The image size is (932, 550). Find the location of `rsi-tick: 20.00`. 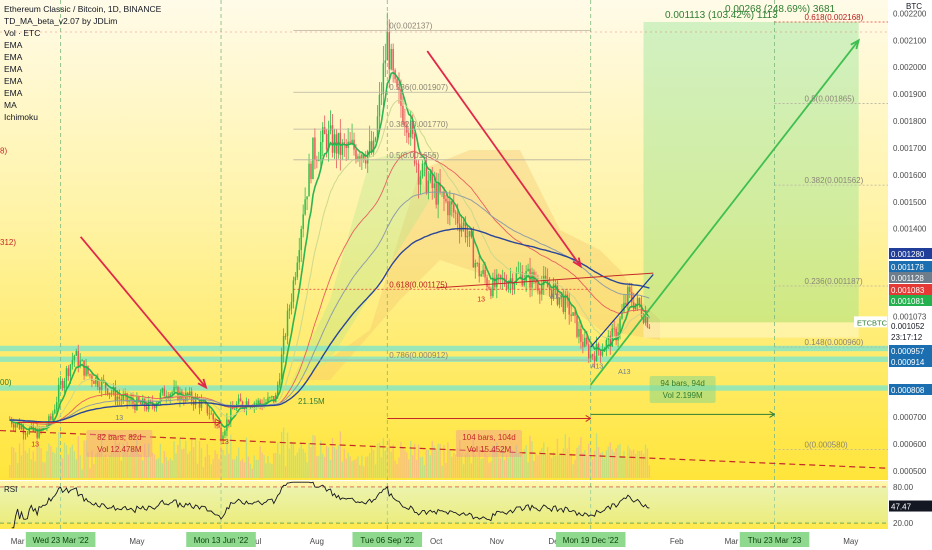

rsi-tick: 20.00 is located at coordinates (903, 523).